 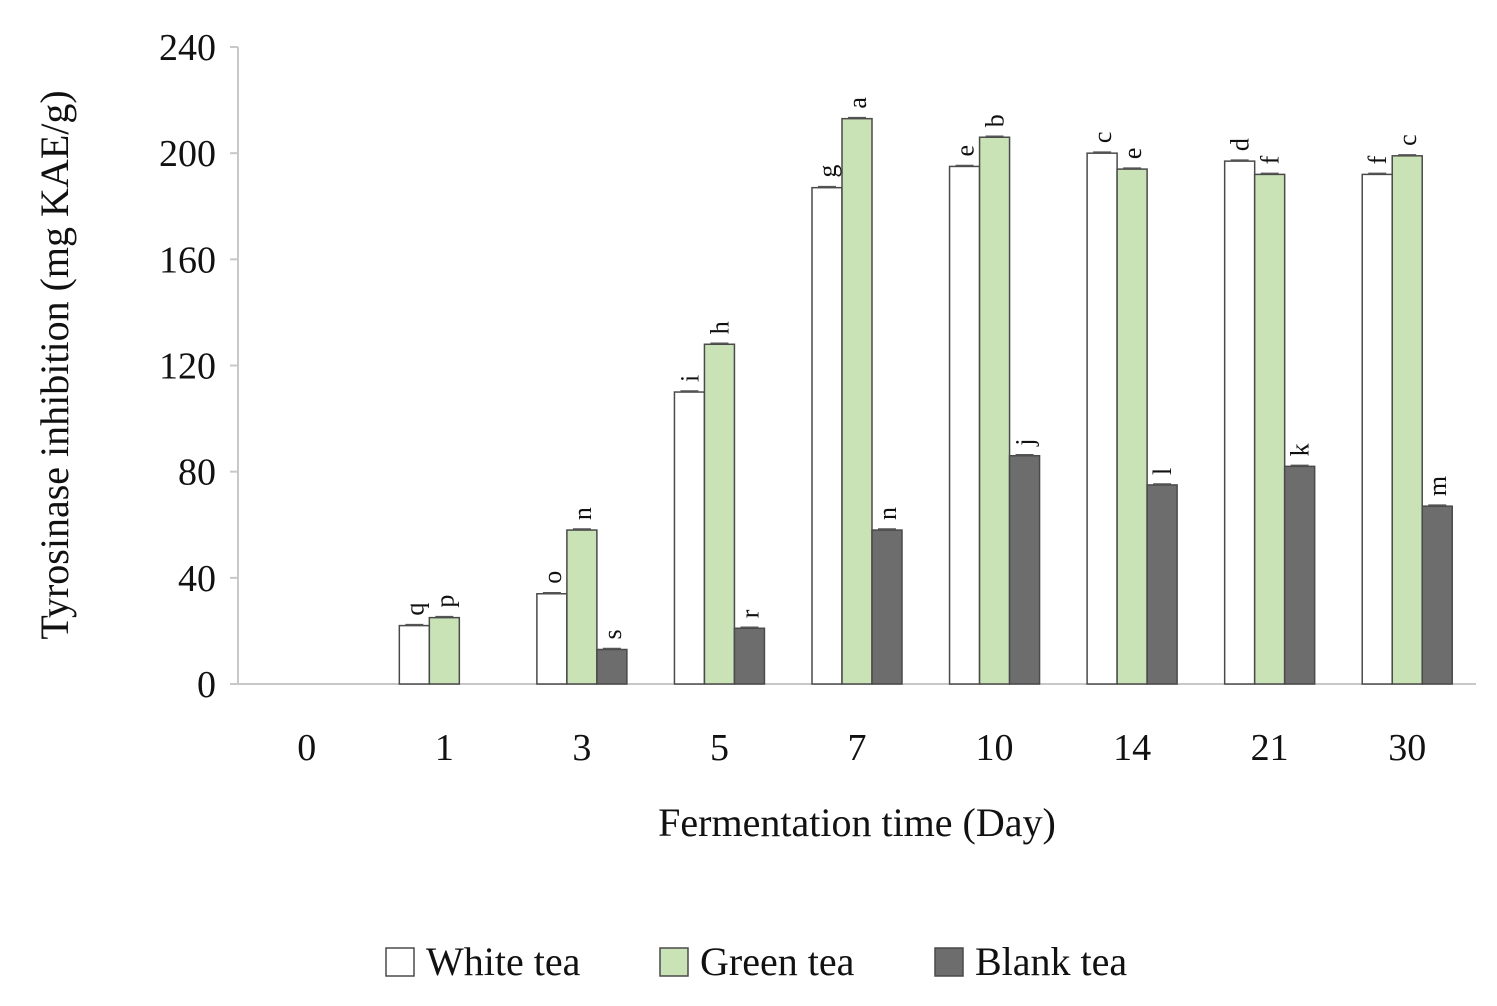 I want to click on legend-swatch-blank-tea, so click(x=949, y=962).